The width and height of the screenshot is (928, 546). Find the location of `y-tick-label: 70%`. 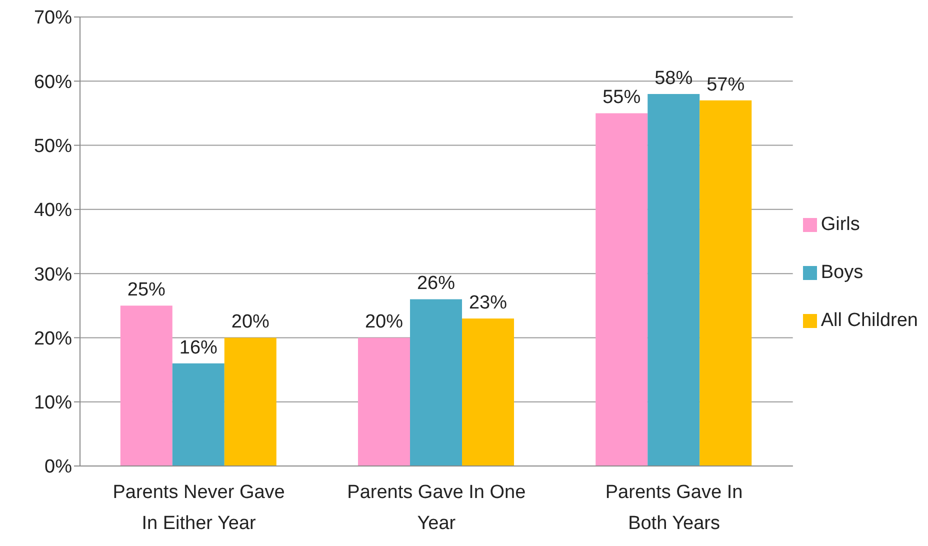

y-tick-label: 70% is located at coordinates (53, 18).